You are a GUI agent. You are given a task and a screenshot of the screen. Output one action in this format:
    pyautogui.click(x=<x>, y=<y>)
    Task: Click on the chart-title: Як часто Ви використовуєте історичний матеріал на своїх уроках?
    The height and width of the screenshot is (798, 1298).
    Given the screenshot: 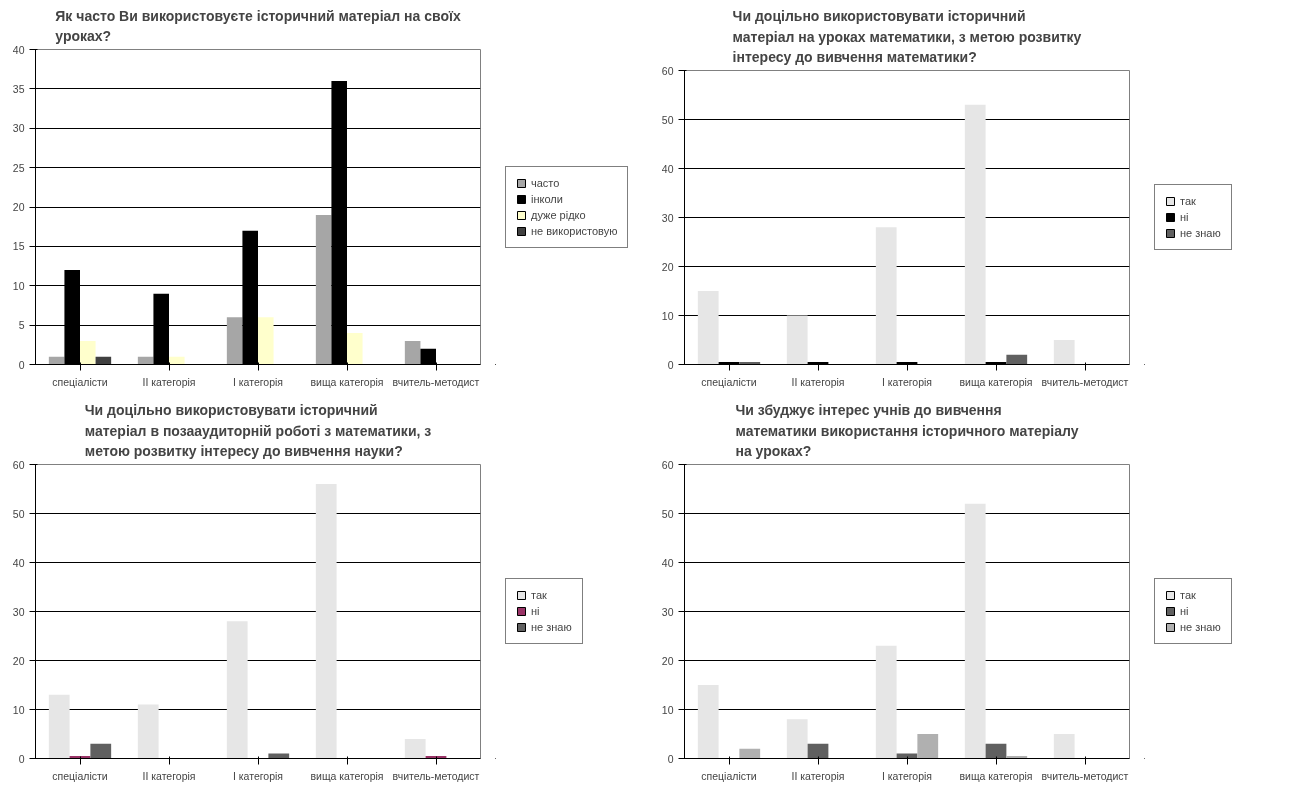 What is the action you would take?
    pyautogui.click(x=258, y=26)
    